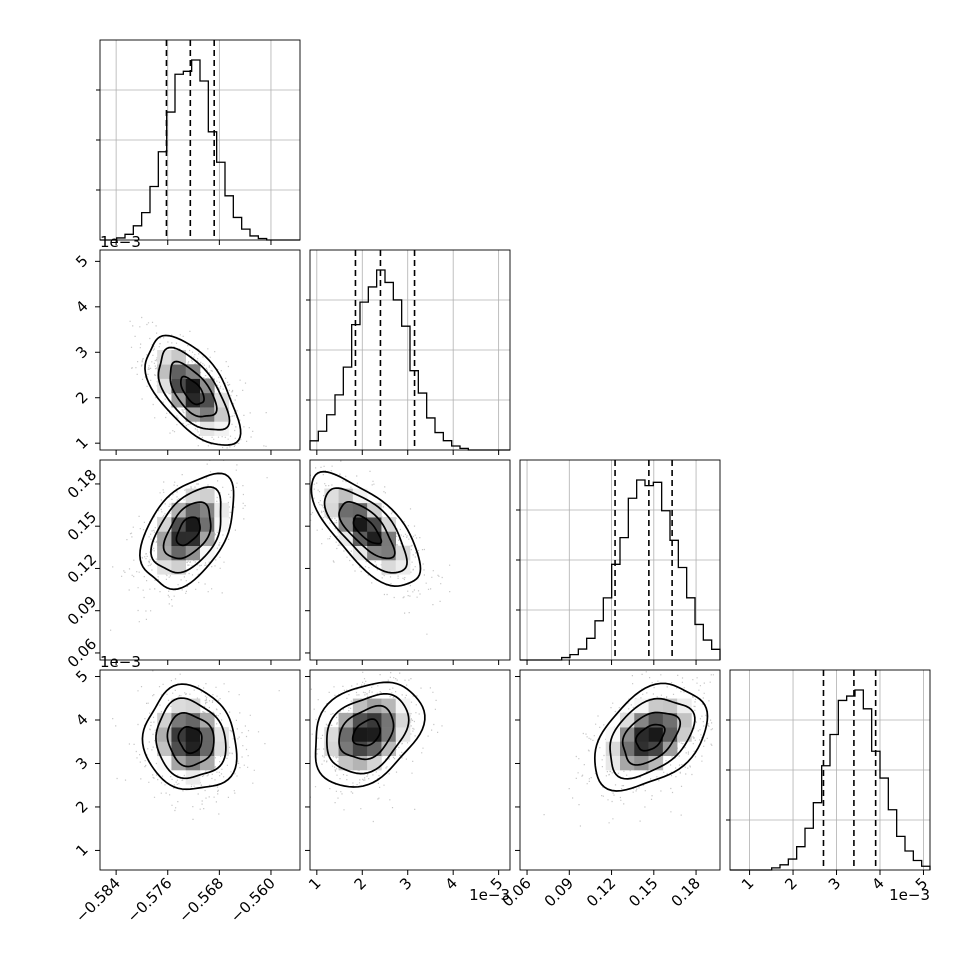 The height and width of the screenshot is (970, 970). I want to click on y-tick-label: 0.12, so click(82, 568).